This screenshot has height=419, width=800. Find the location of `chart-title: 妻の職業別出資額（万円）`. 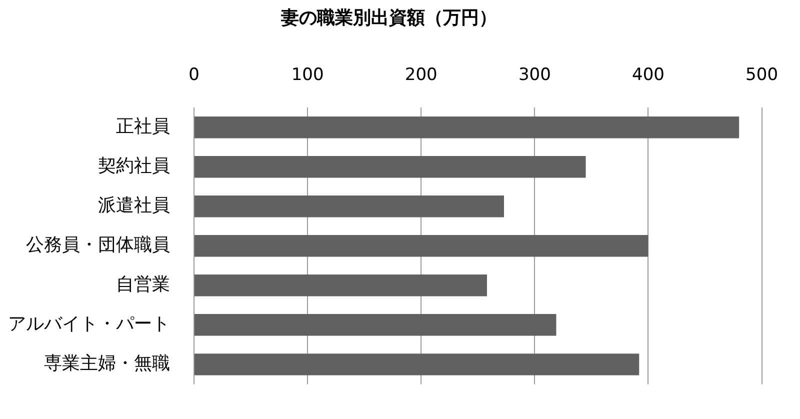

chart-title: 妻の職業別出資額（万円） is located at coordinates (388, 17).